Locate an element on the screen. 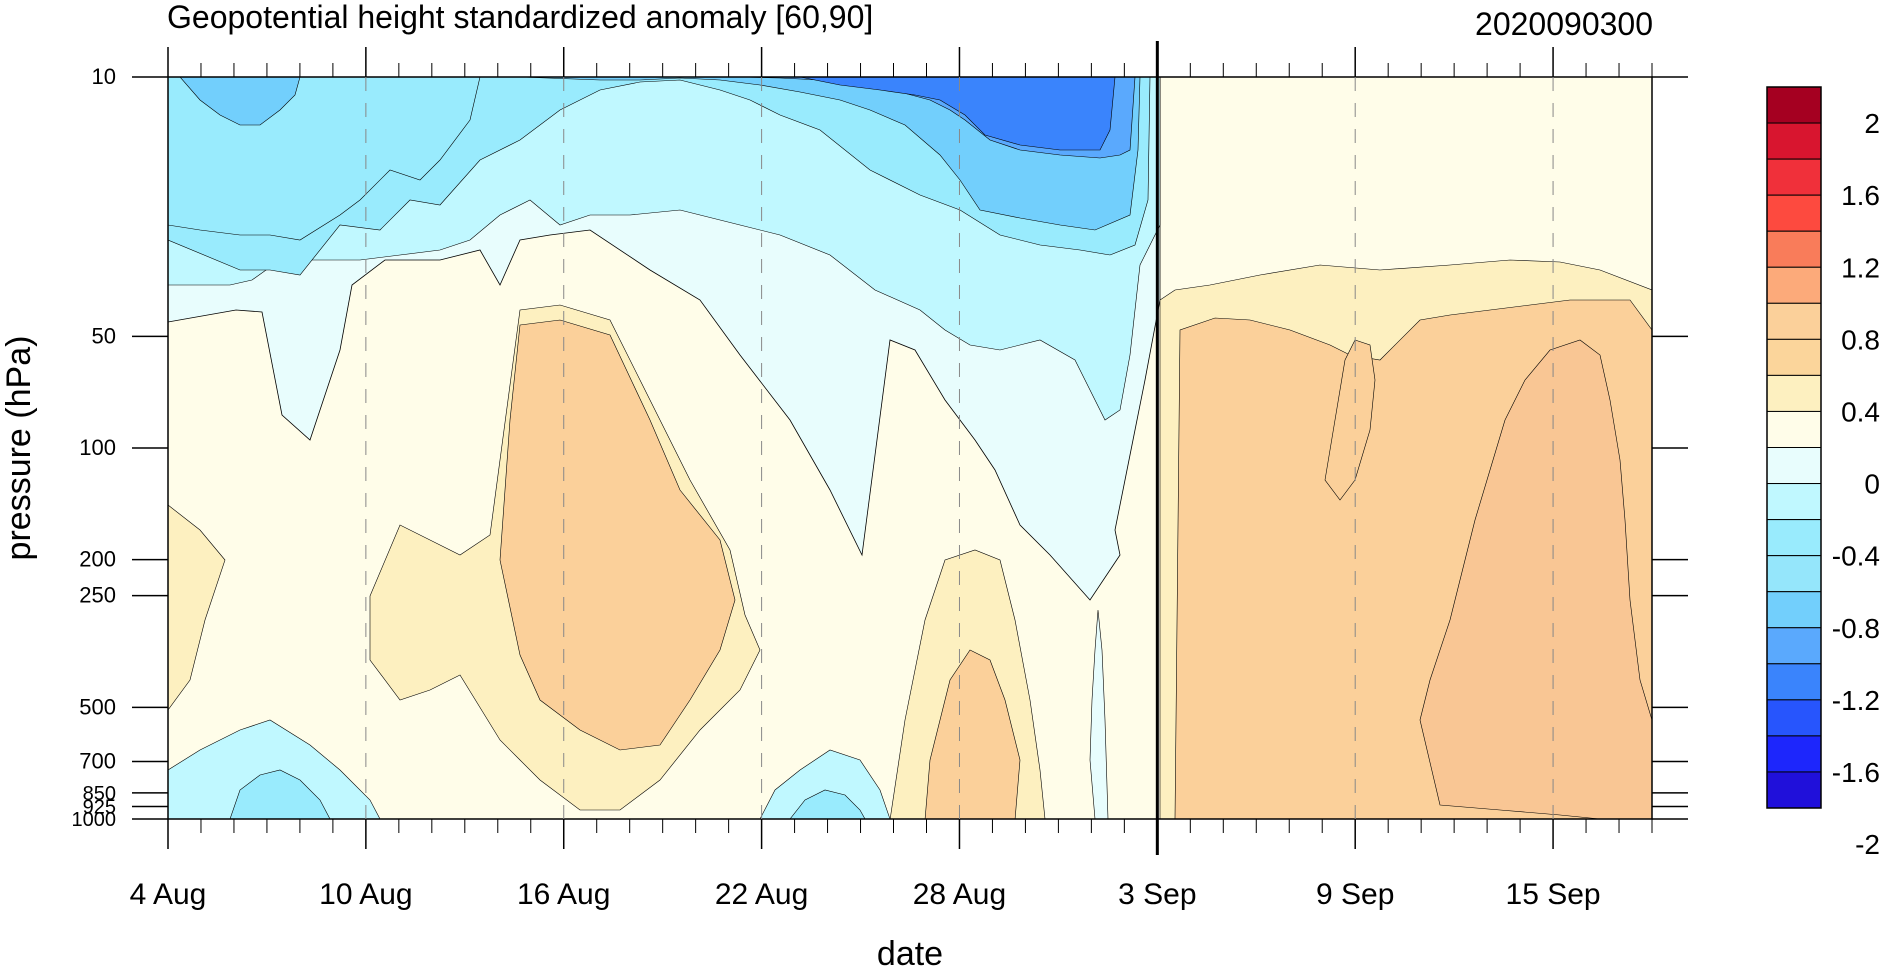  colorbar-label: 2 is located at coordinates (1872, 123).